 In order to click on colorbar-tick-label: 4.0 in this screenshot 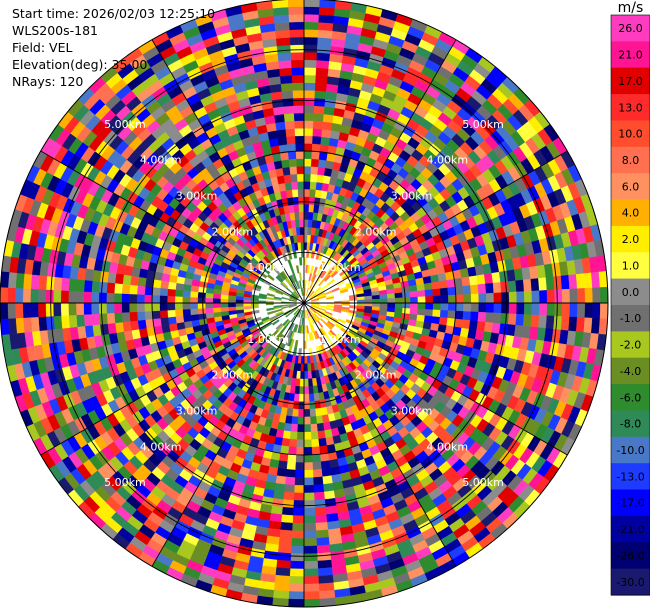, I will do `click(631, 213)`.